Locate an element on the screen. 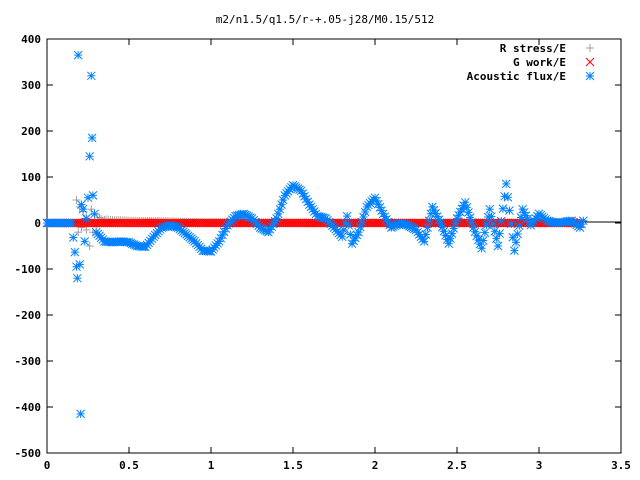 This screenshot has height=480, width=640. y-tick-label: -400 is located at coordinates (28, 407).